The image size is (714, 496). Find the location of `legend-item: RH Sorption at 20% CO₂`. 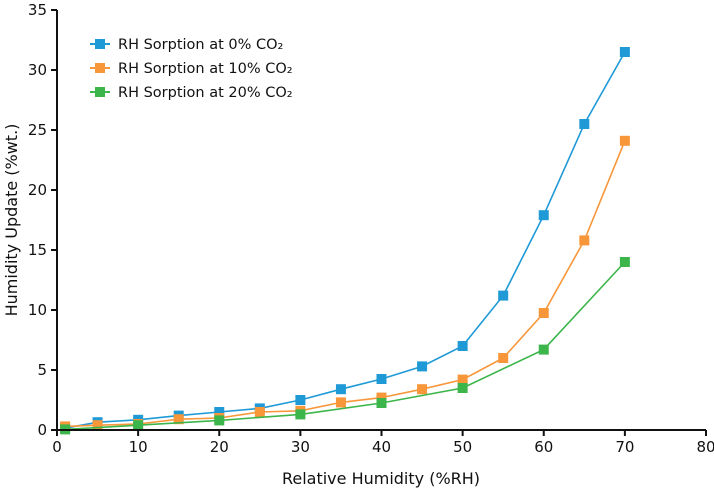

legend-item: RH Sorption at 20% CO₂ is located at coordinates (191, 93).